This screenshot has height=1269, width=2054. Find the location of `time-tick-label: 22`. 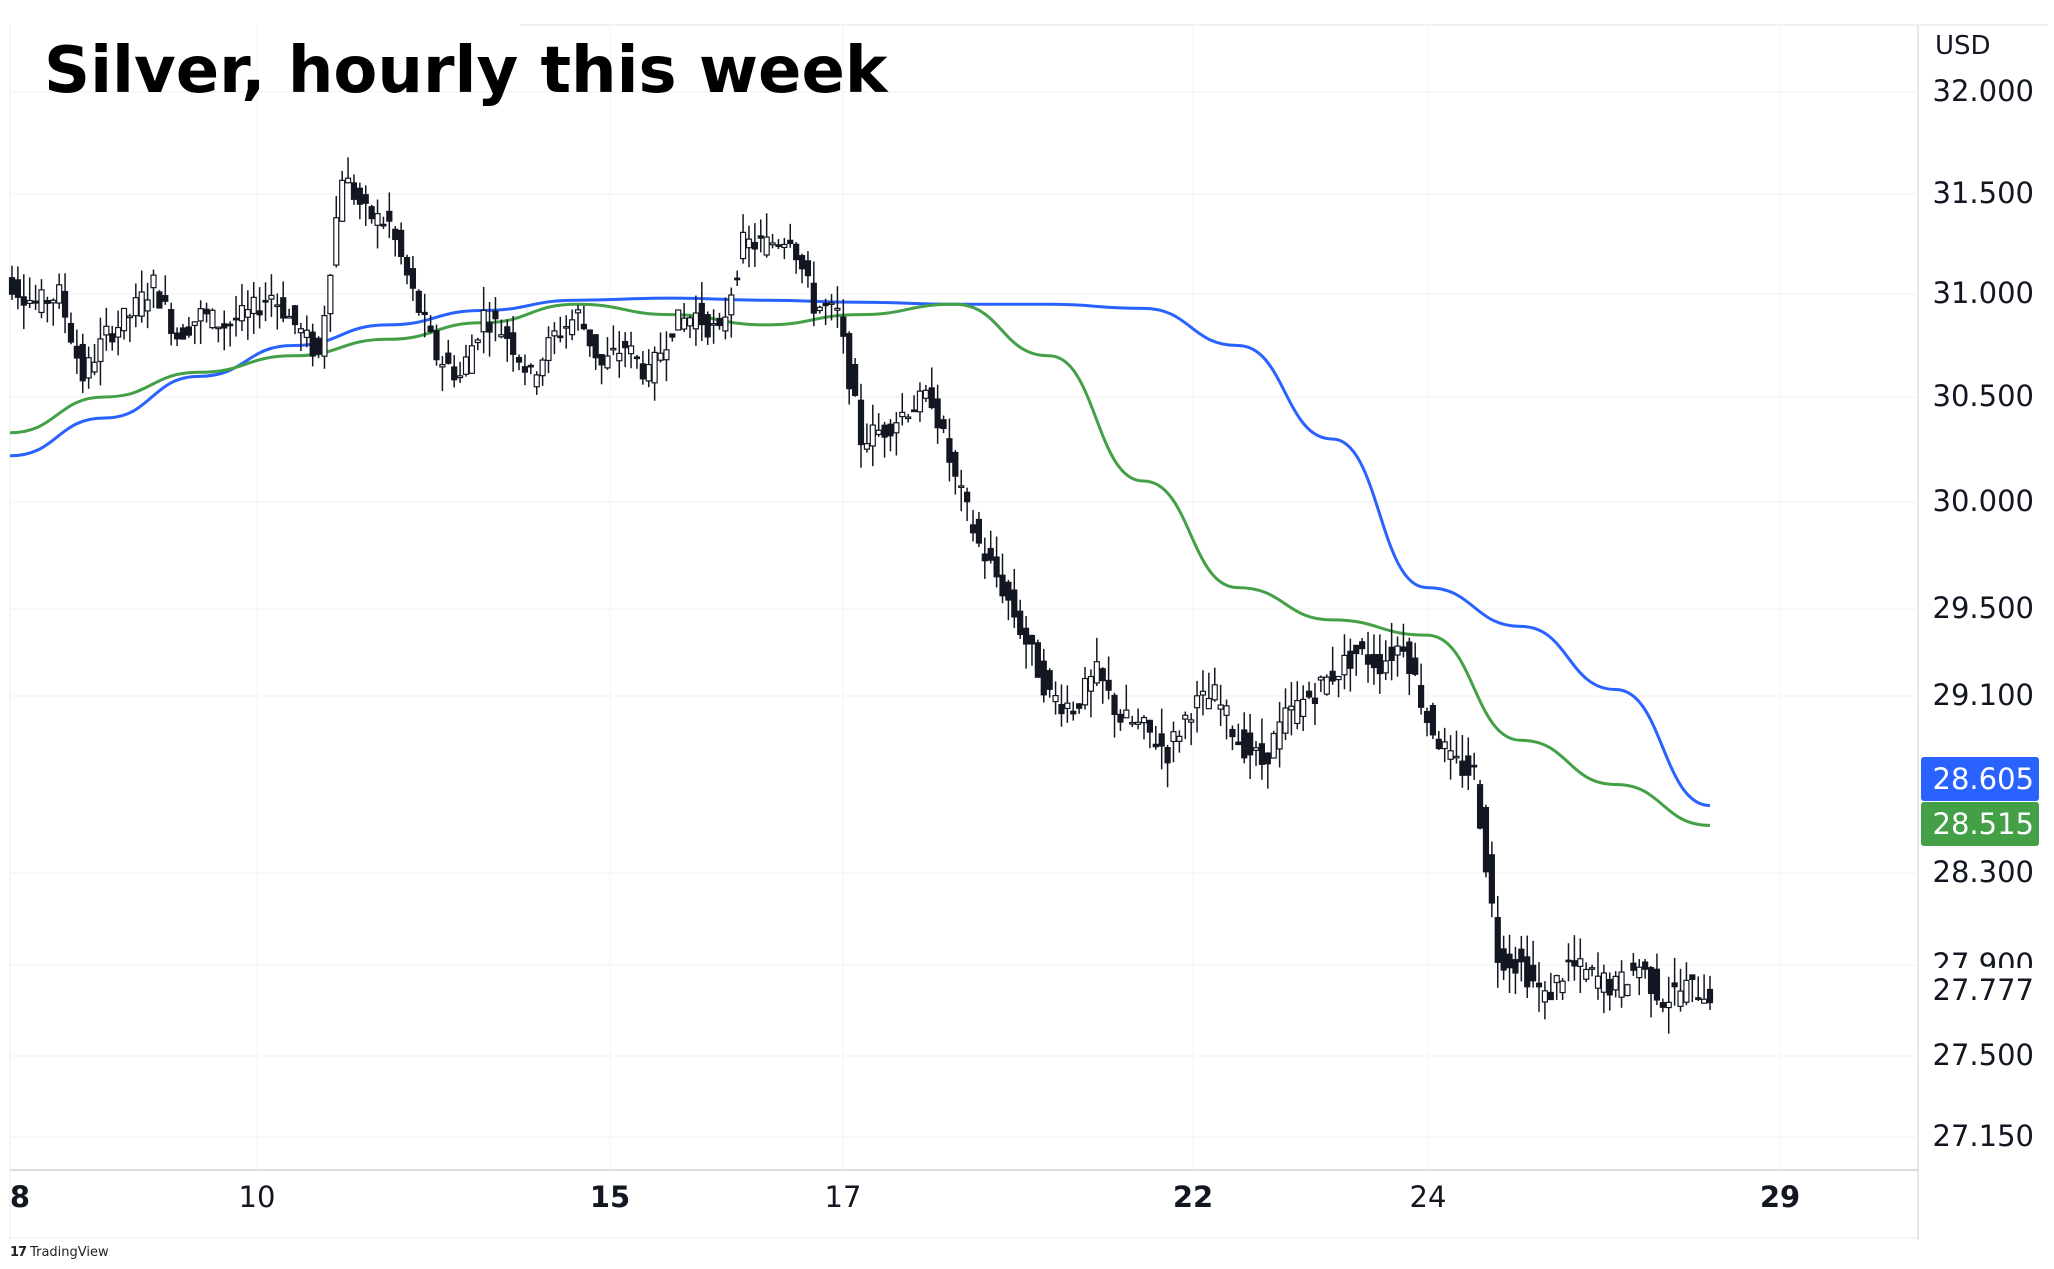

time-tick-label: 22 is located at coordinates (1193, 1197).